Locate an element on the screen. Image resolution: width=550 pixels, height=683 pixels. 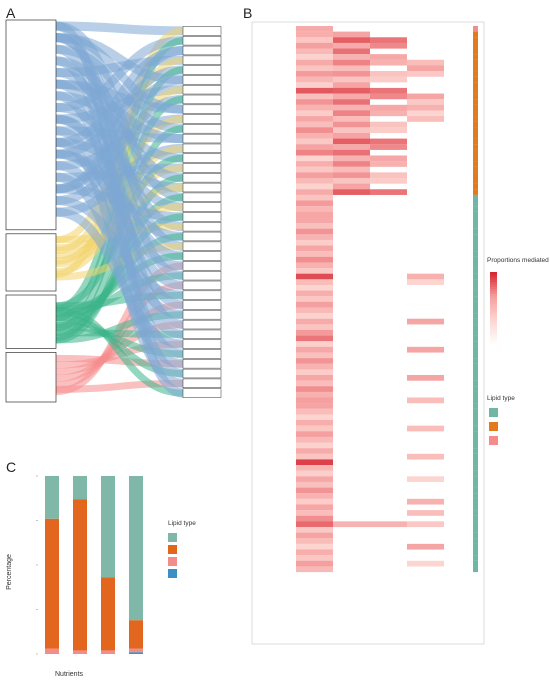
sankey-source-node is located at coordinates (31, 321).